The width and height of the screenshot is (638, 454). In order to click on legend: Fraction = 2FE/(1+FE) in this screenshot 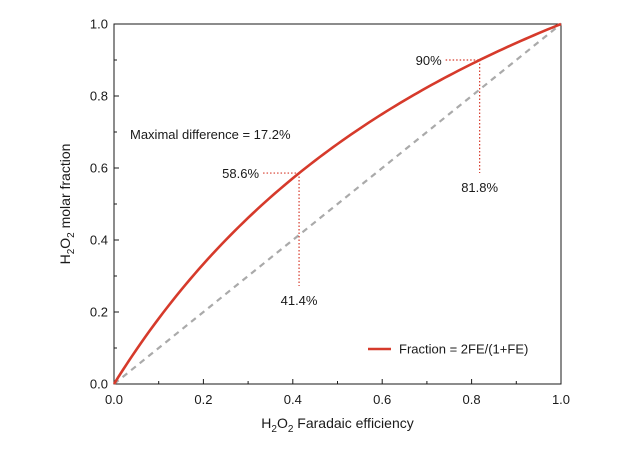, I will do `click(448, 349)`.